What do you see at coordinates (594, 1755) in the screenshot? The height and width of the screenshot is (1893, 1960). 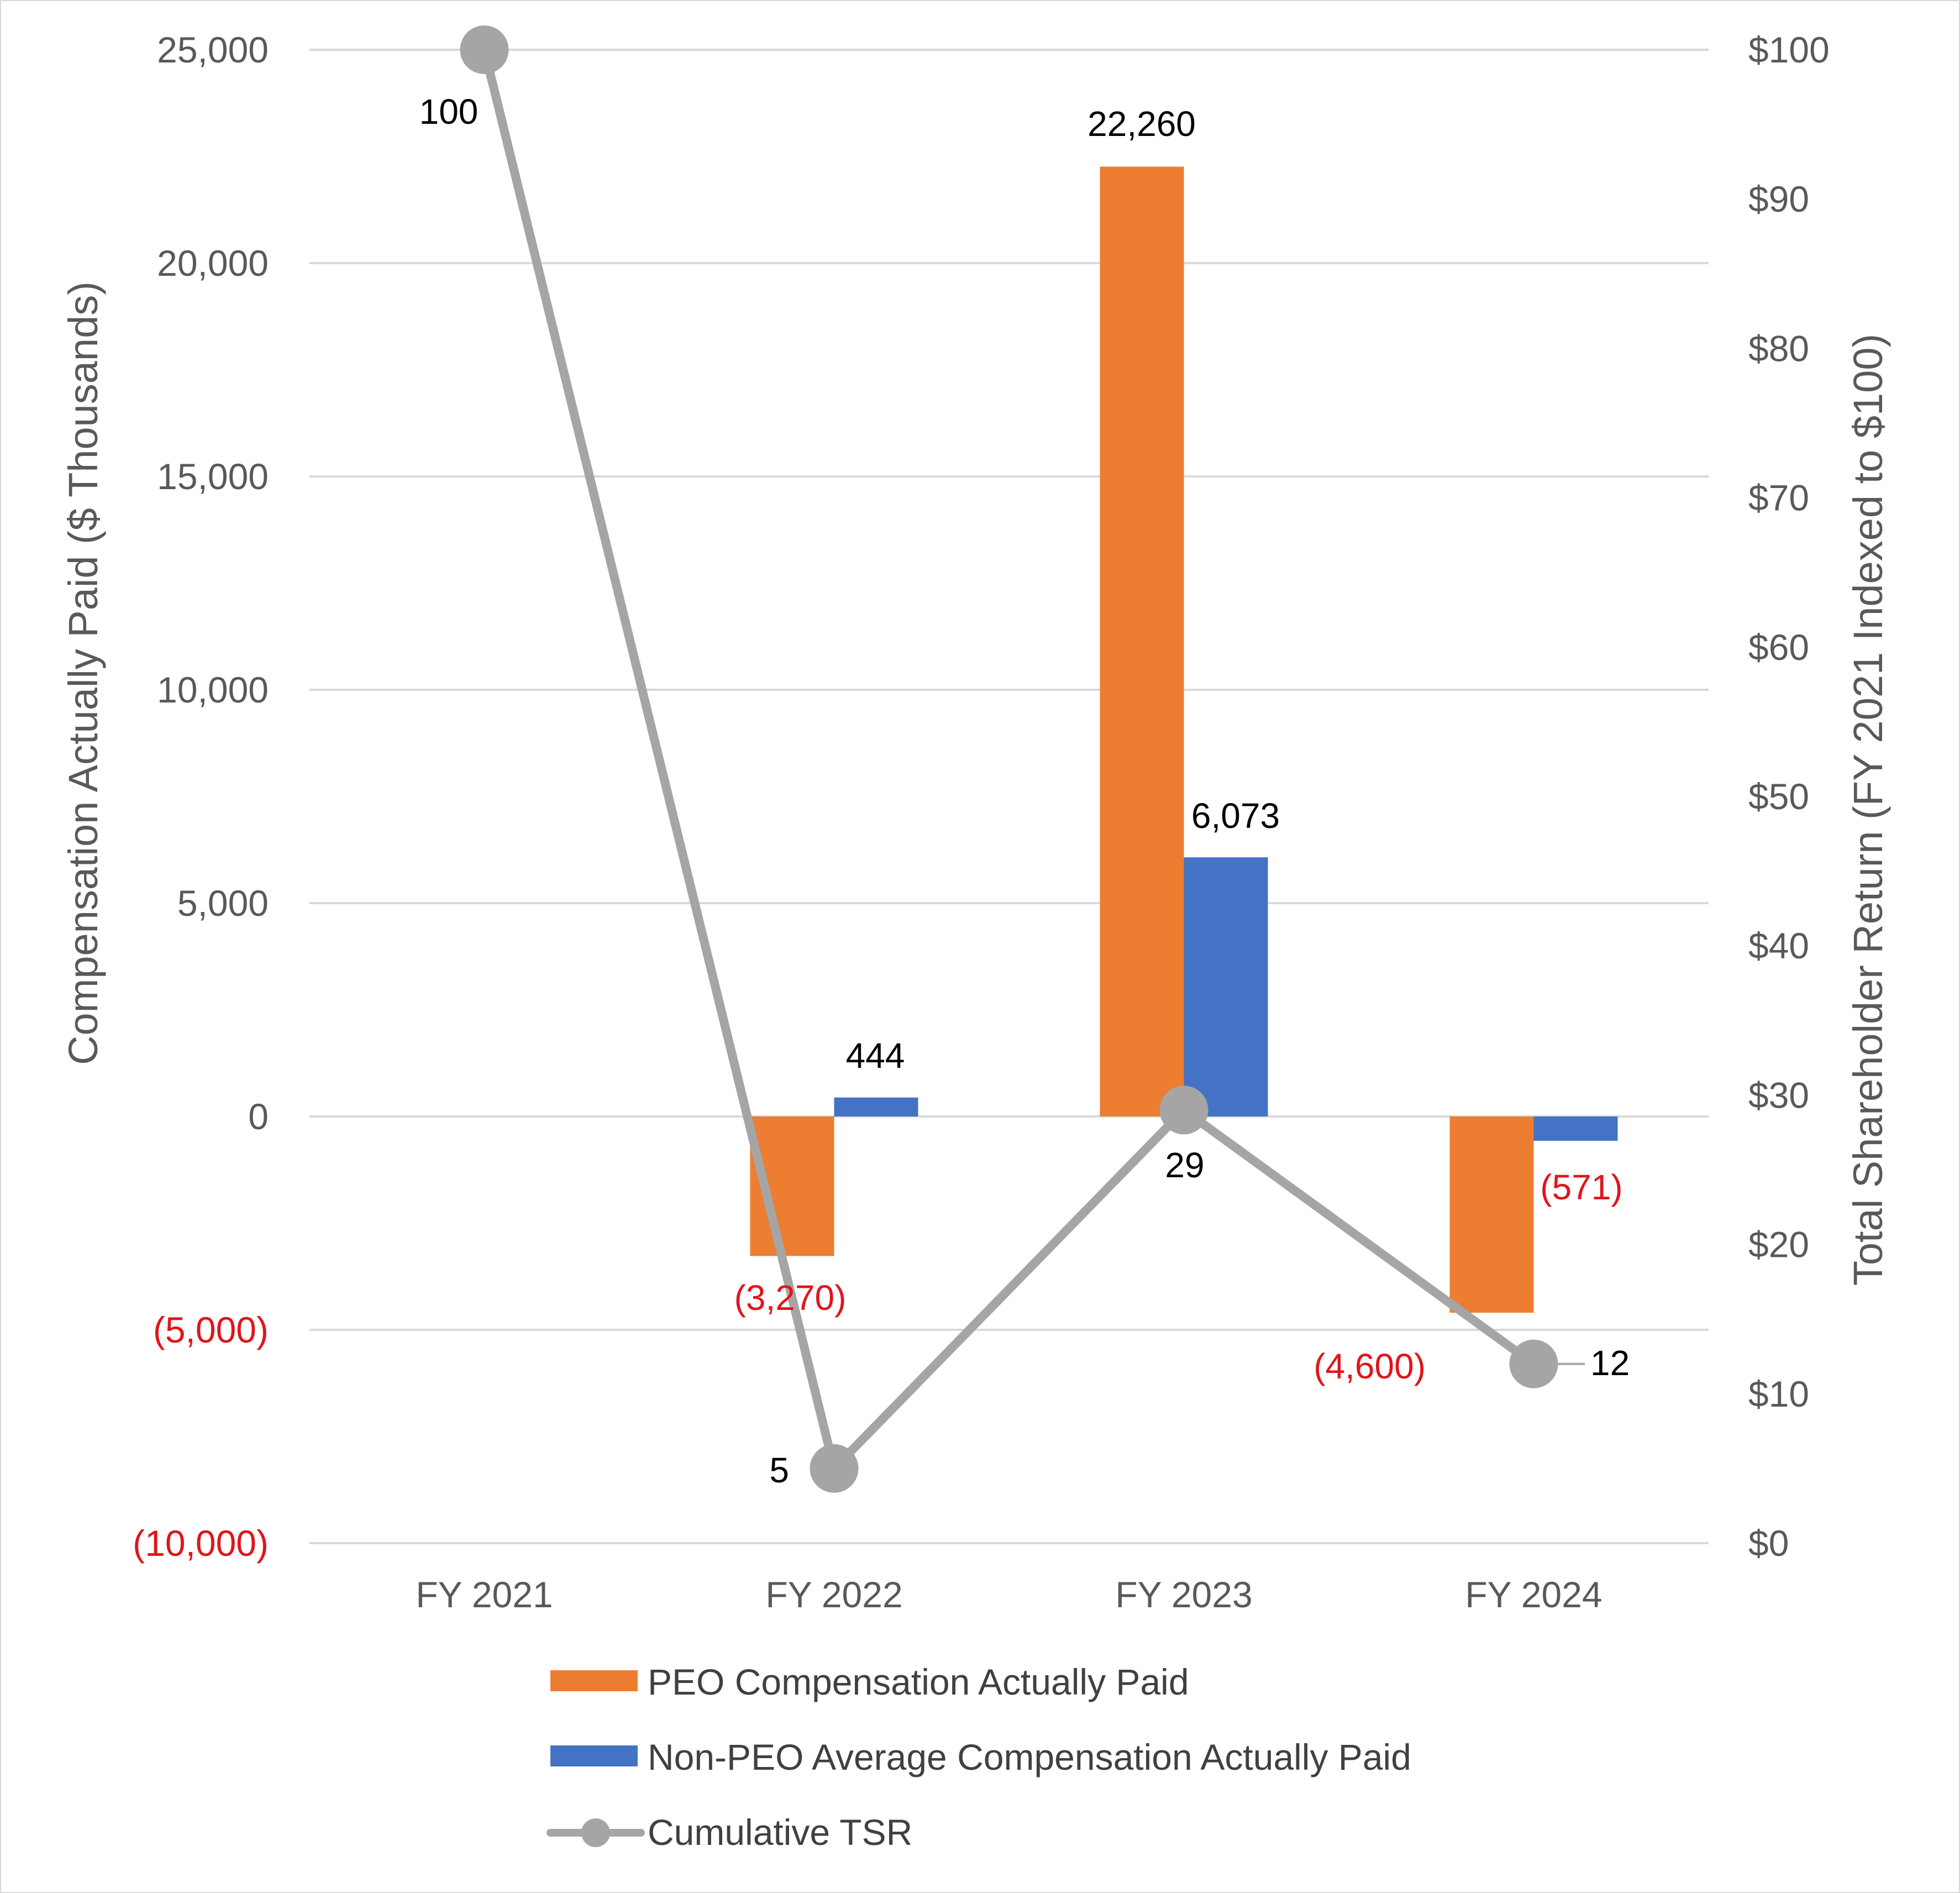 I see `legend-swatch-non-peo` at bounding box center [594, 1755].